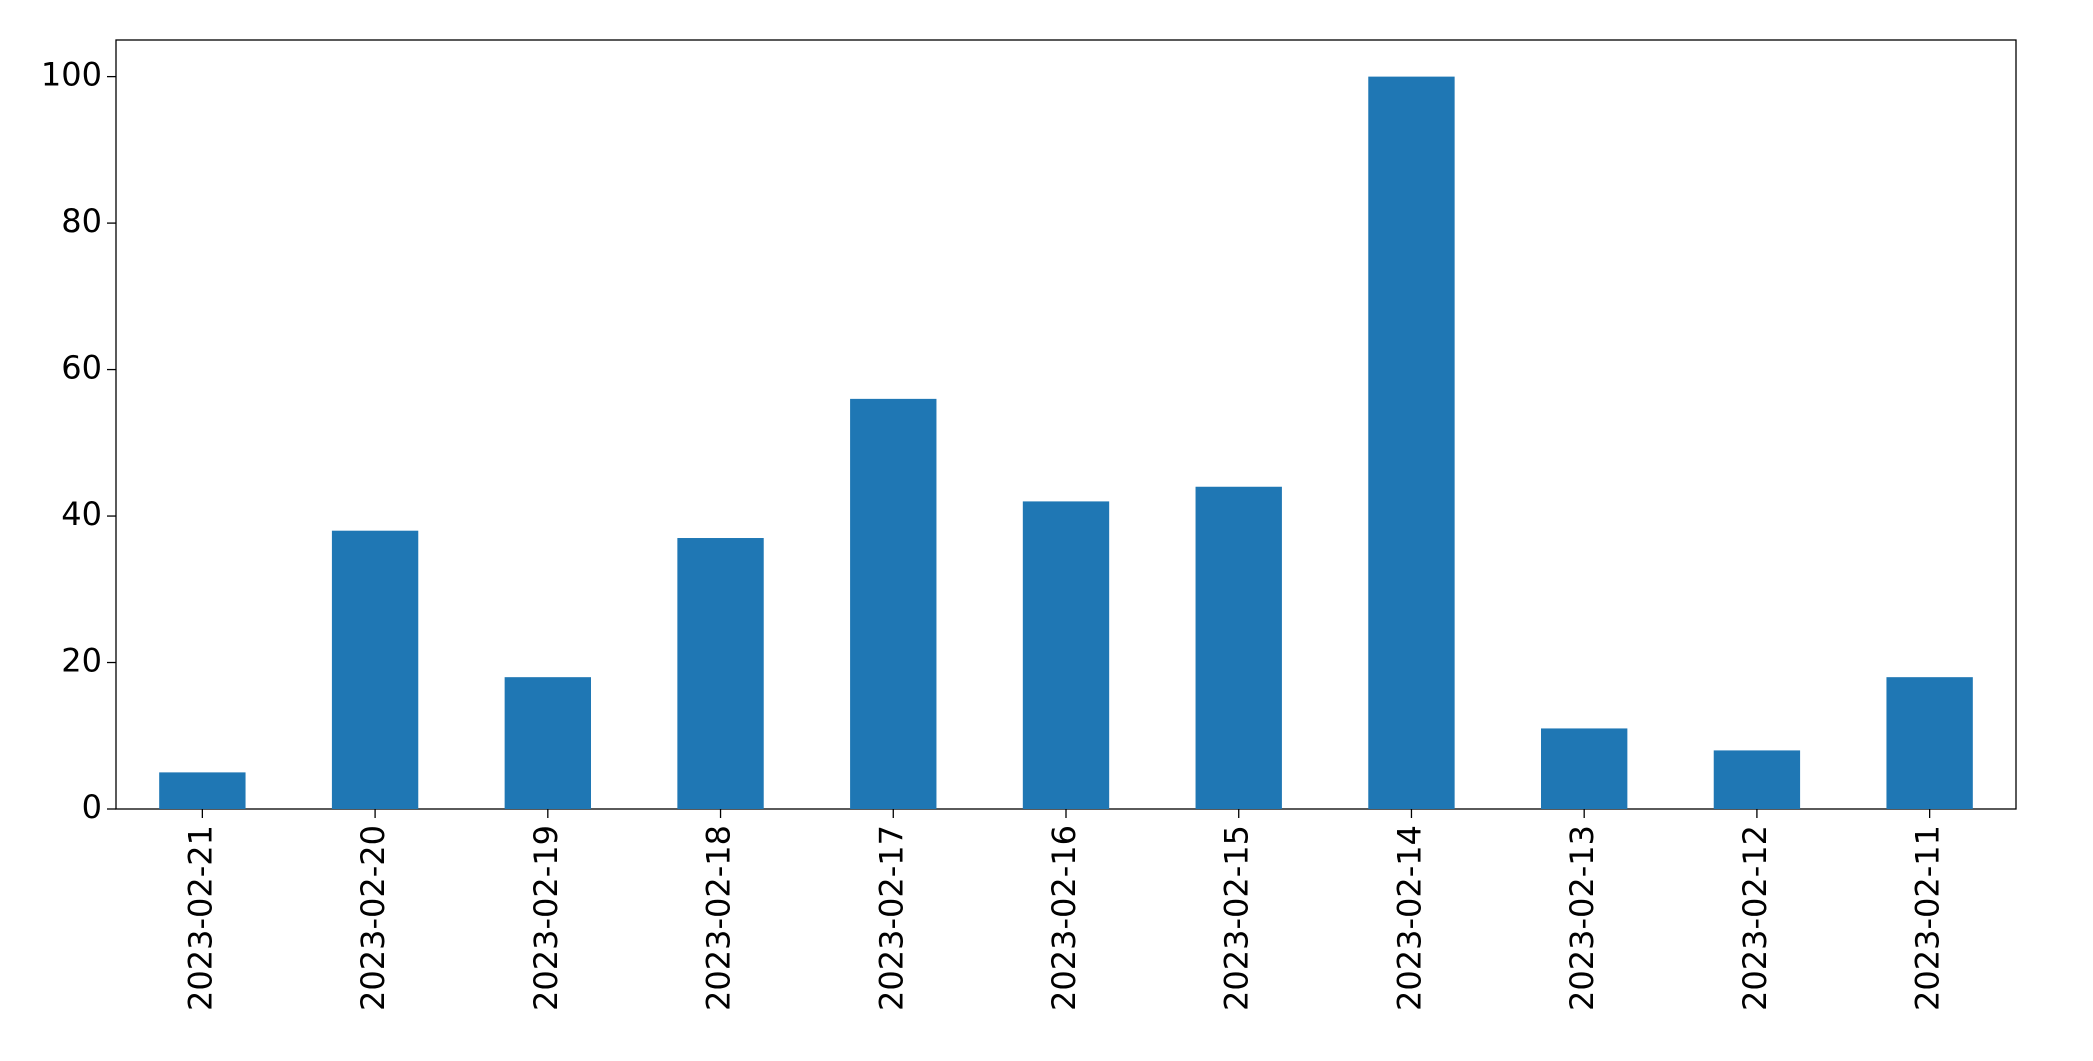 The width and height of the screenshot is (2093, 1061). I want to click on x-tick-label: 2023-02-12, so click(1755, 918).